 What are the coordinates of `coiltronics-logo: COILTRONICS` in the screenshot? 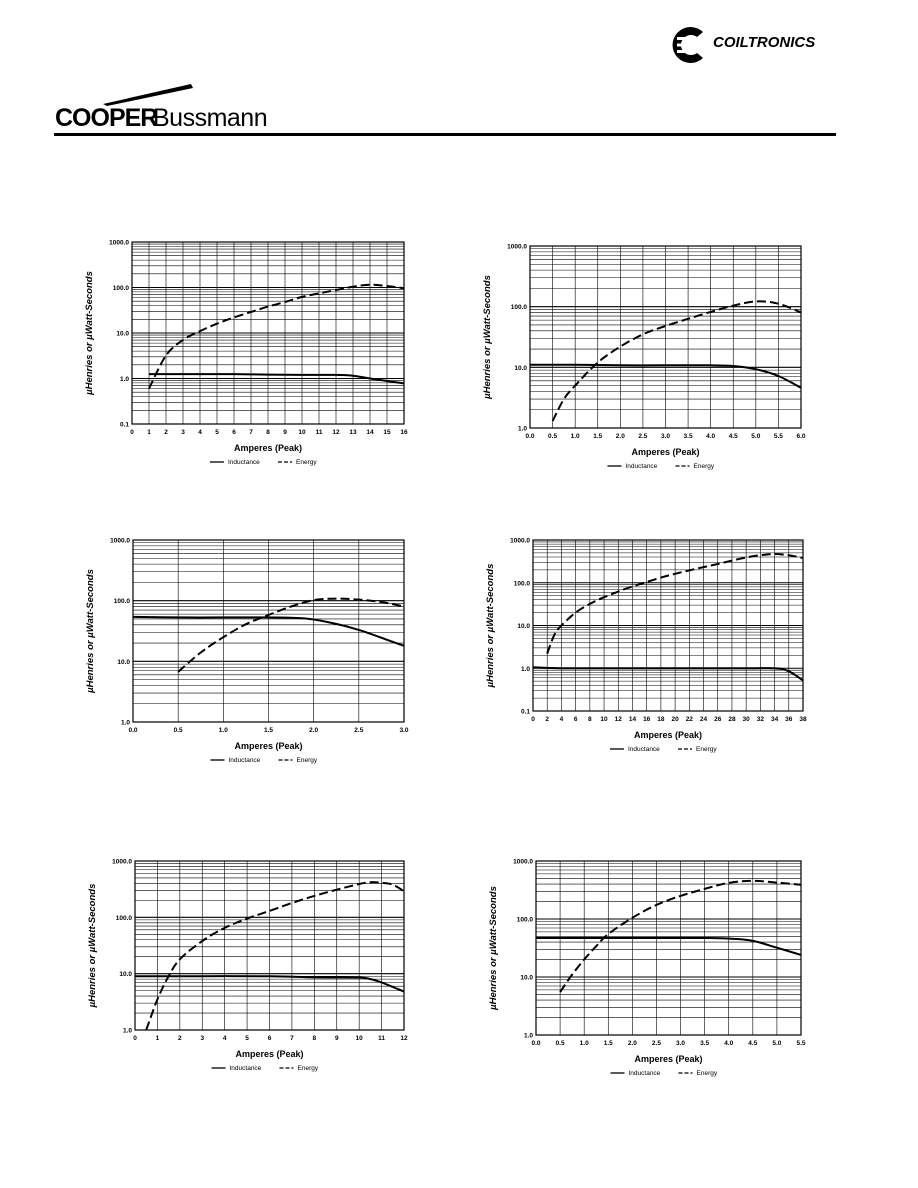 It's located at (750, 45).